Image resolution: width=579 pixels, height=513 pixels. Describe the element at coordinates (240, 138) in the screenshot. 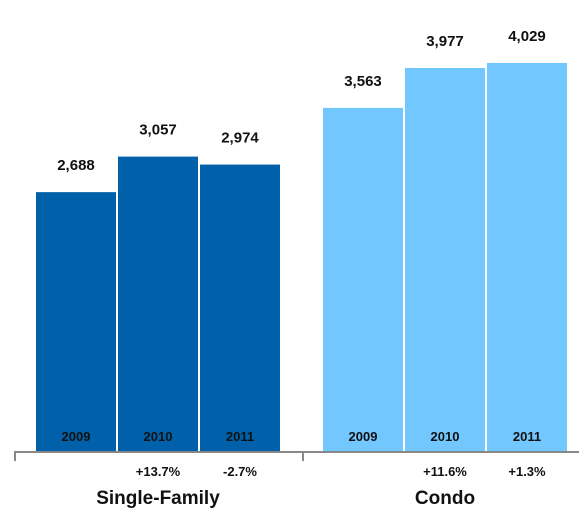

I see `value-label-single-family-2011: 2,974` at that location.